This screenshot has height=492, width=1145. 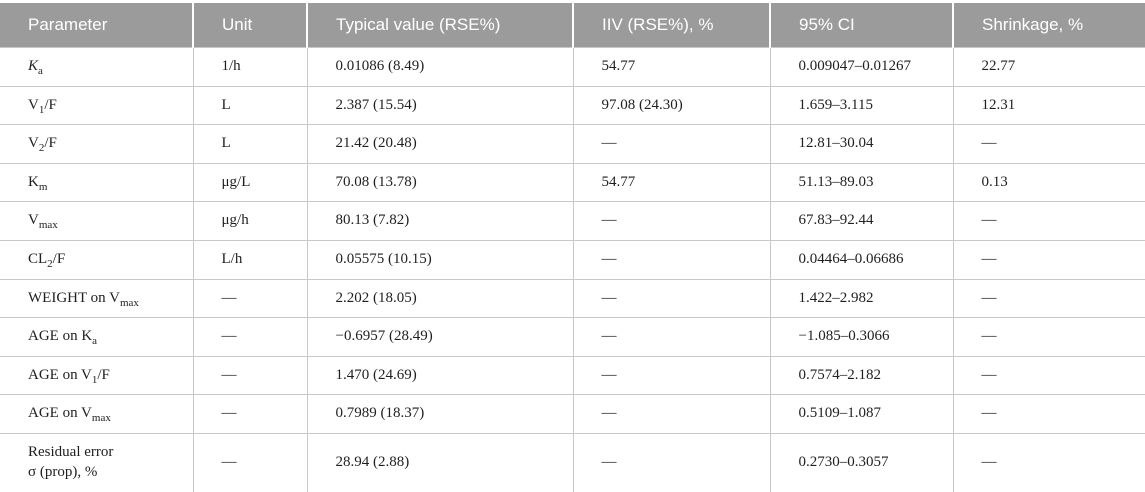 I want to click on shrinkage-cell: 0.13, so click(x=1048, y=183).